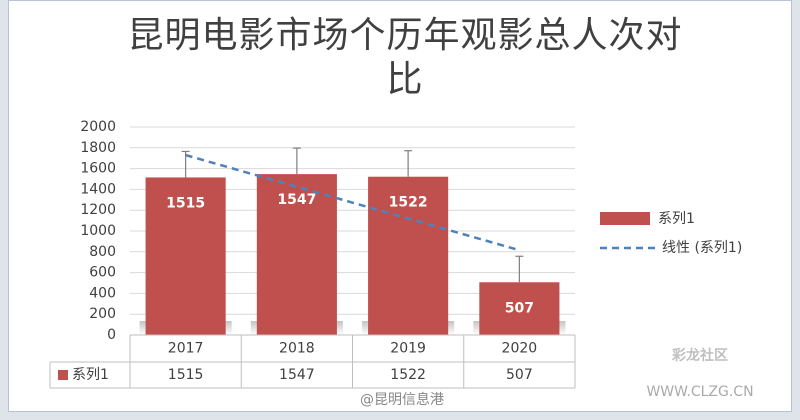 The width and height of the screenshot is (800, 420). What do you see at coordinates (102, 314) in the screenshot?
I see `y-tick-label: 200` at bounding box center [102, 314].